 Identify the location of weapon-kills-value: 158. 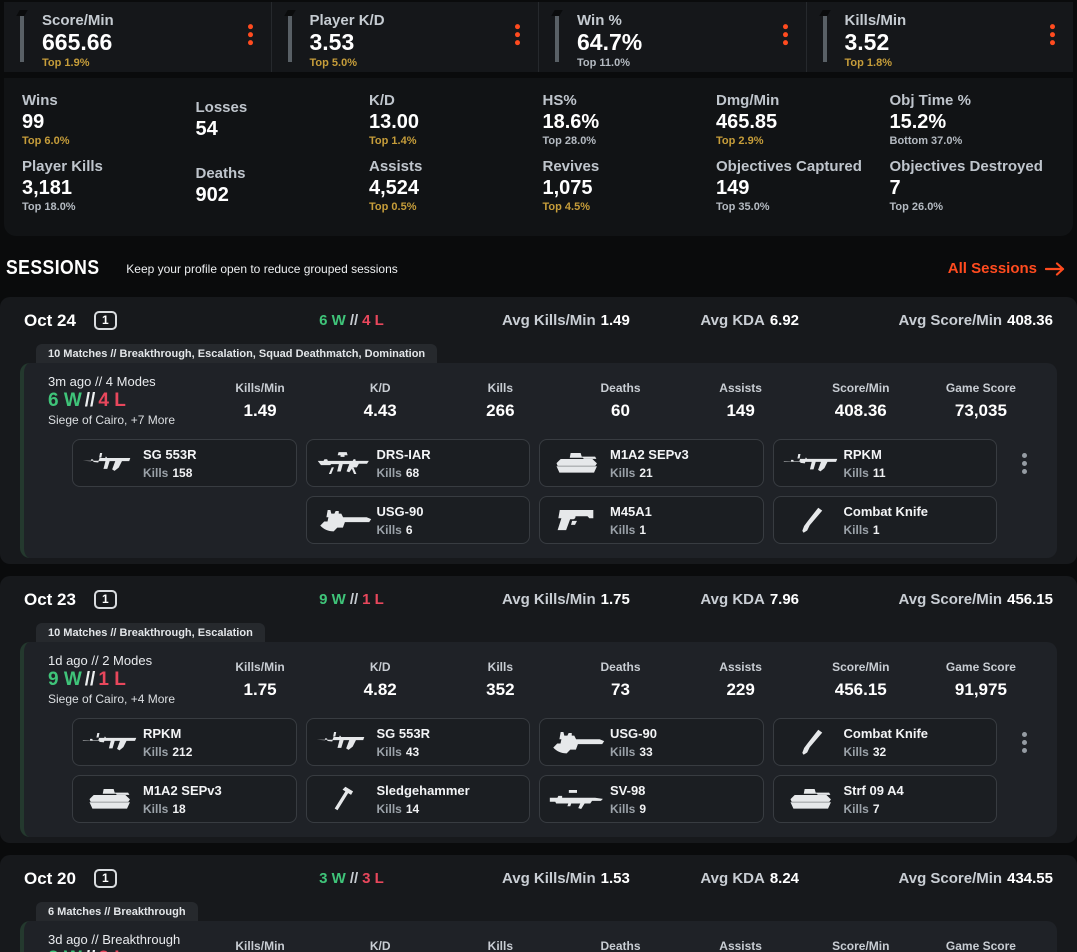
(182, 473).